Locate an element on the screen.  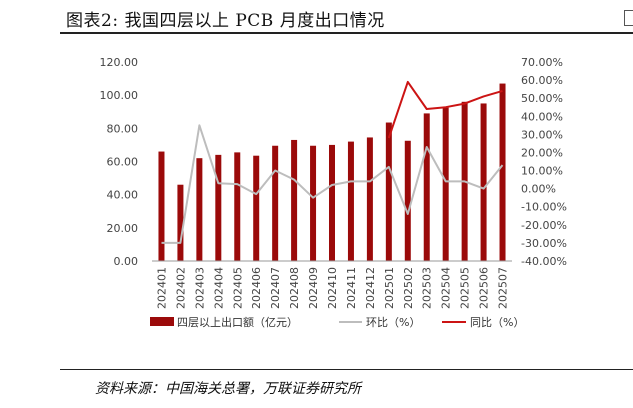
x-tick-label: 202410 is located at coordinates (332, 288).